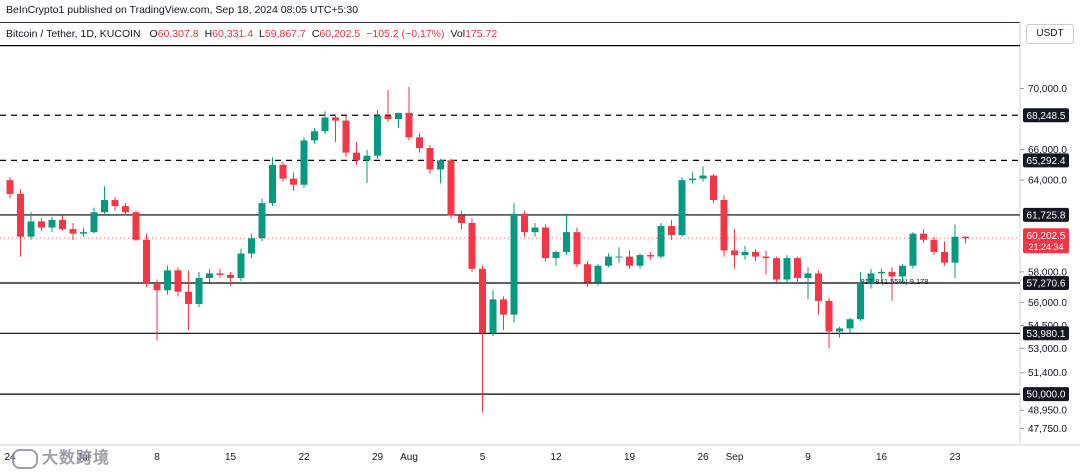 This screenshot has width=1080, height=475. I want to click on ohlc-item: H60,331.4, so click(228, 34).